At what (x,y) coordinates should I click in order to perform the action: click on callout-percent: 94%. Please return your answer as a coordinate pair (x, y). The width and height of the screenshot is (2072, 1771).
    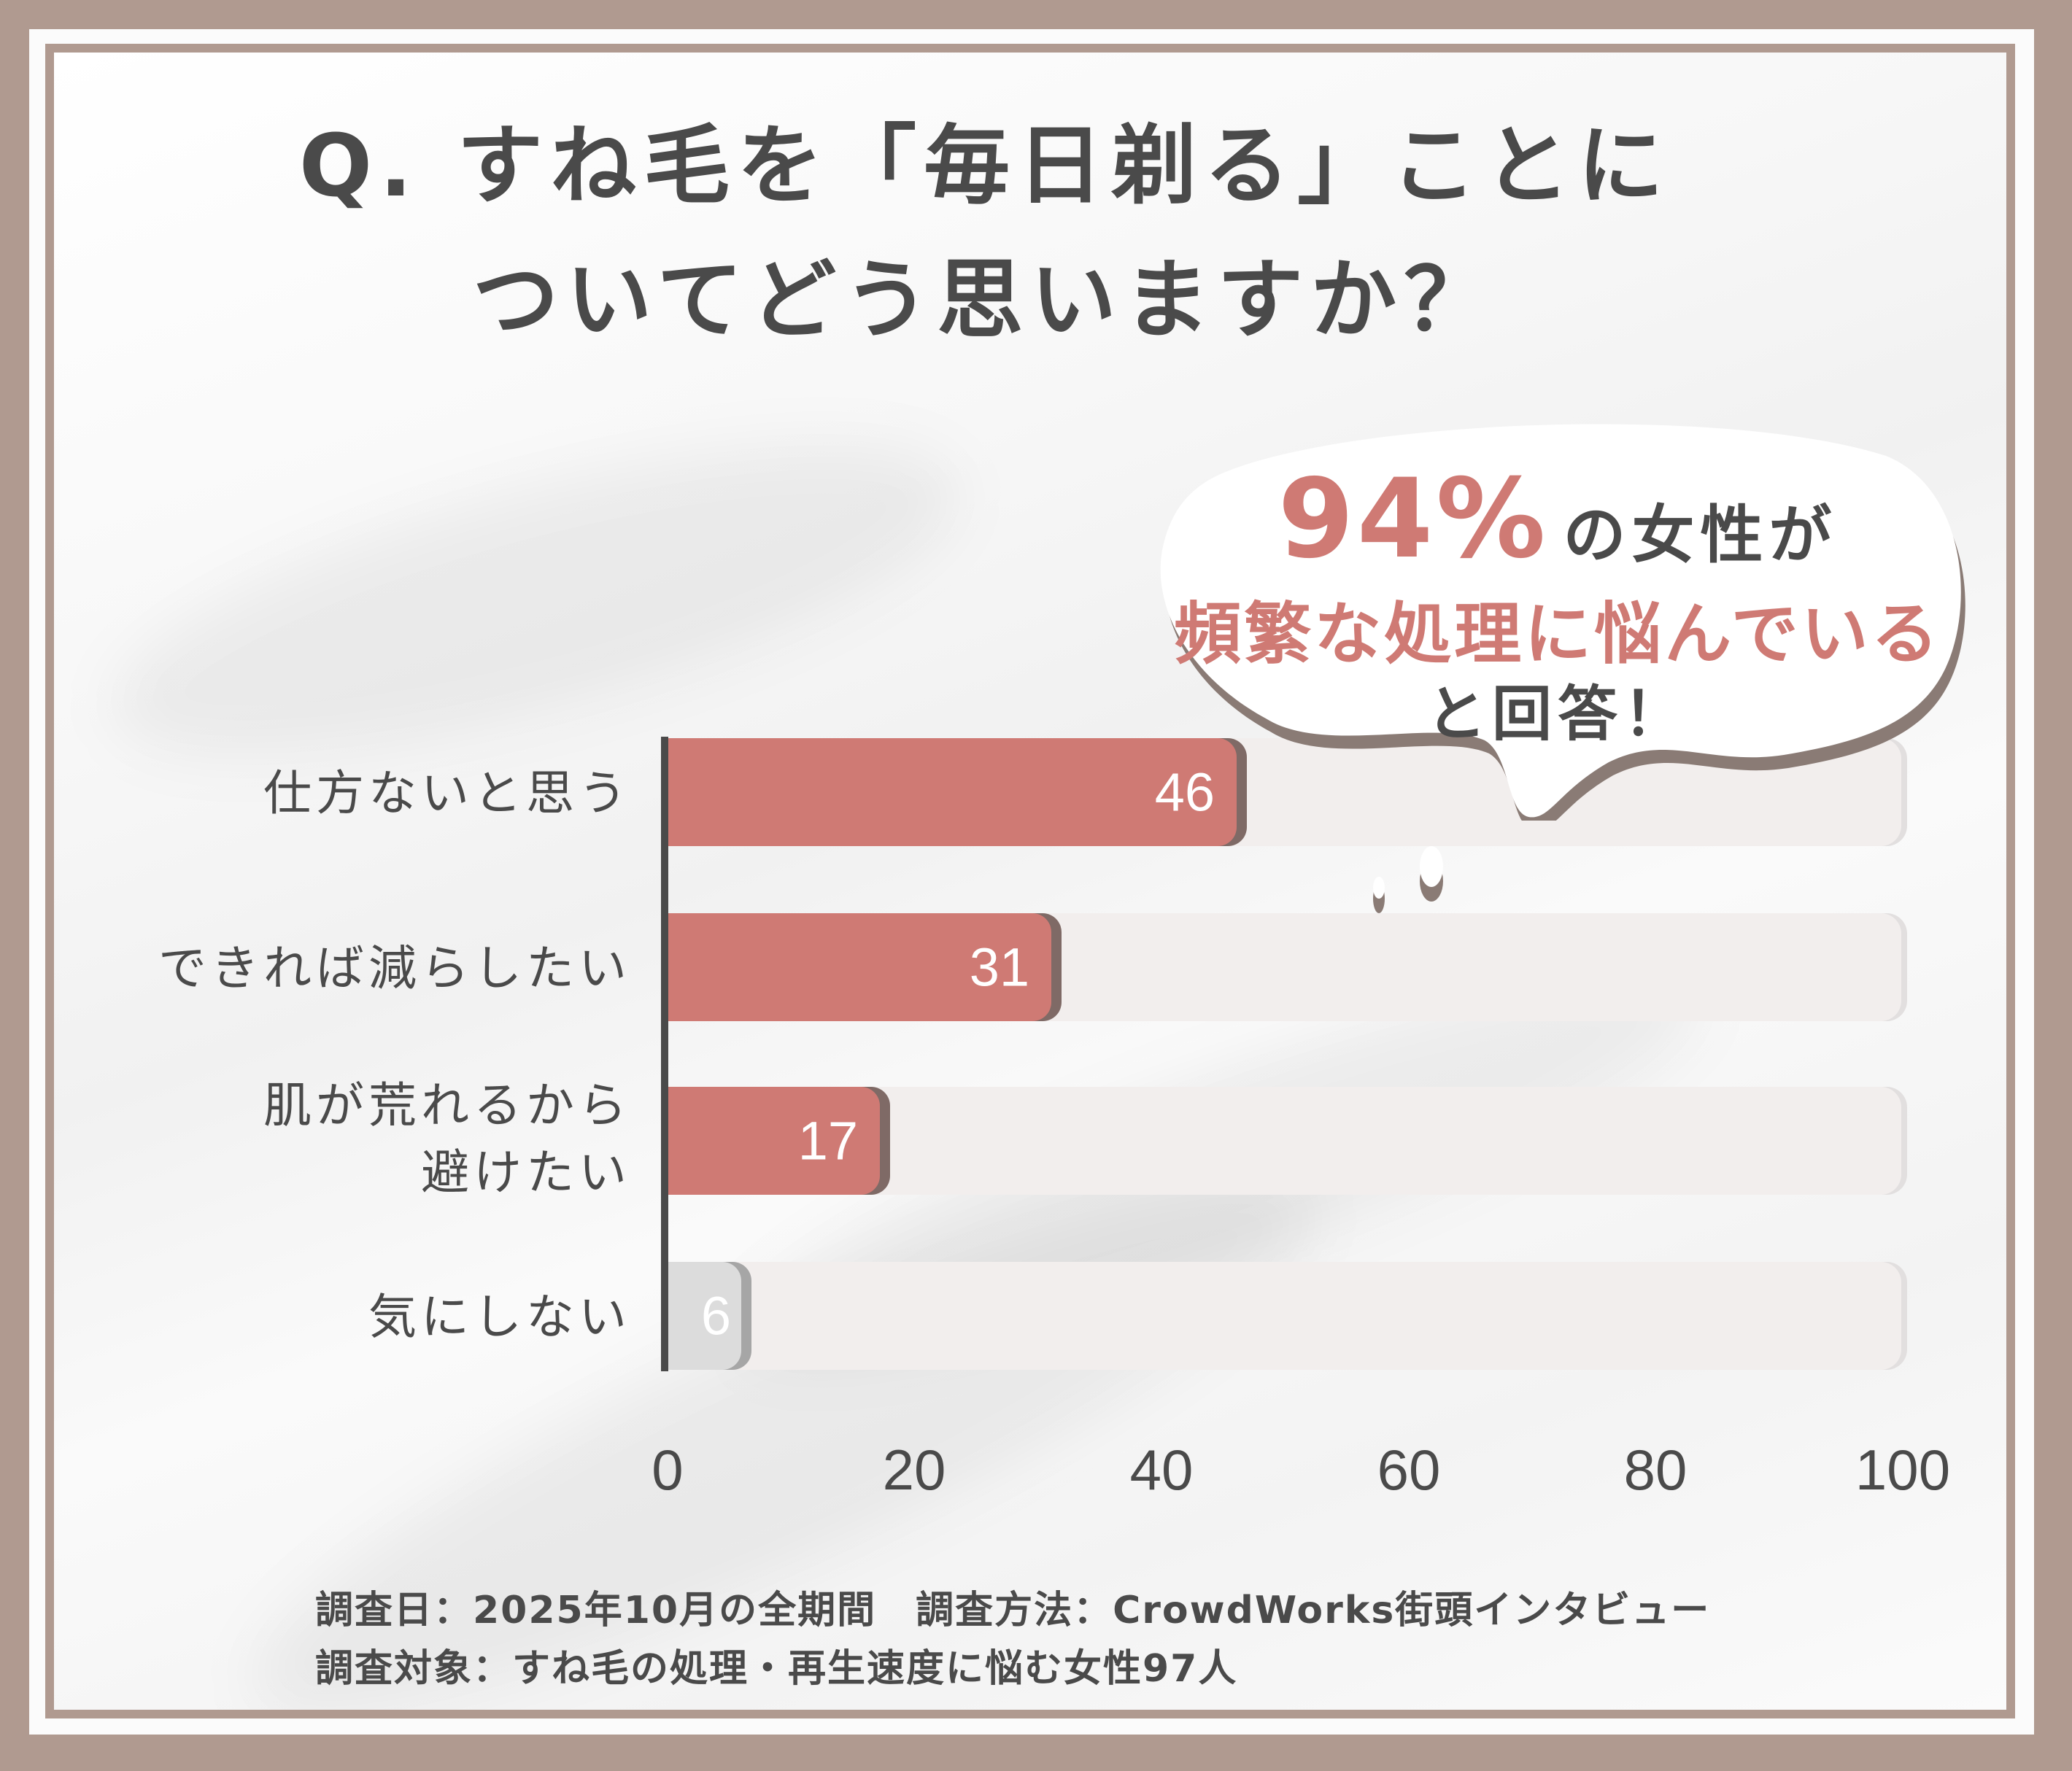
    Looking at the image, I should click on (1413, 519).